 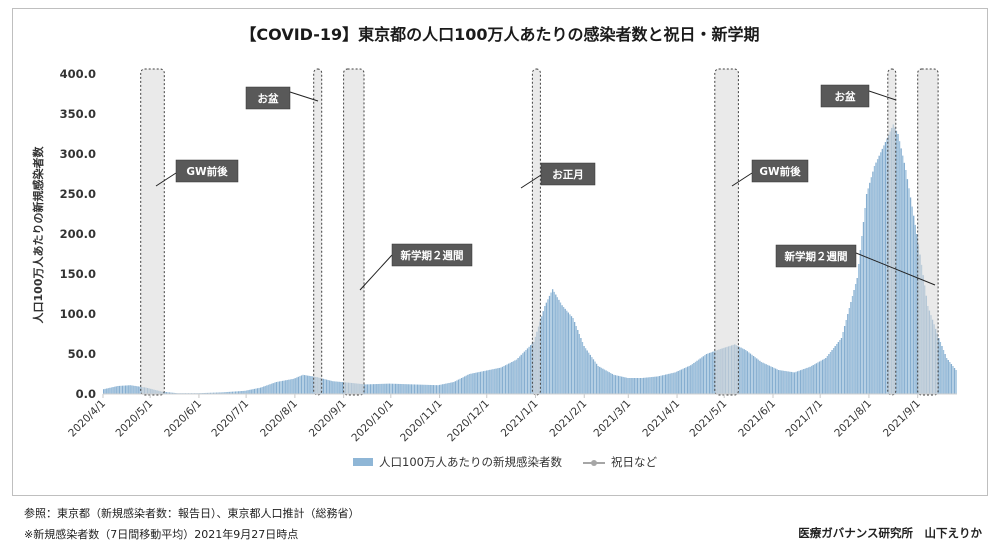 What do you see at coordinates (268, 98) in the screenshot?
I see `callout-box` at bounding box center [268, 98].